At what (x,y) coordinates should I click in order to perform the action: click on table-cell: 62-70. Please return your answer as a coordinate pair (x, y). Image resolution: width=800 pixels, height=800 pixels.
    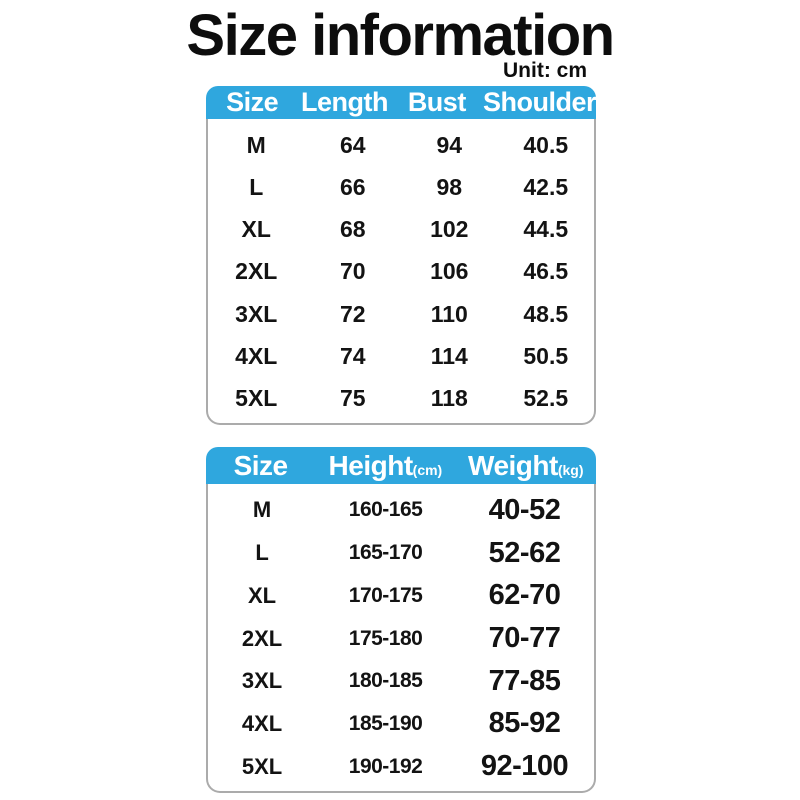
    Looking at the image, I should click on (524, 595).